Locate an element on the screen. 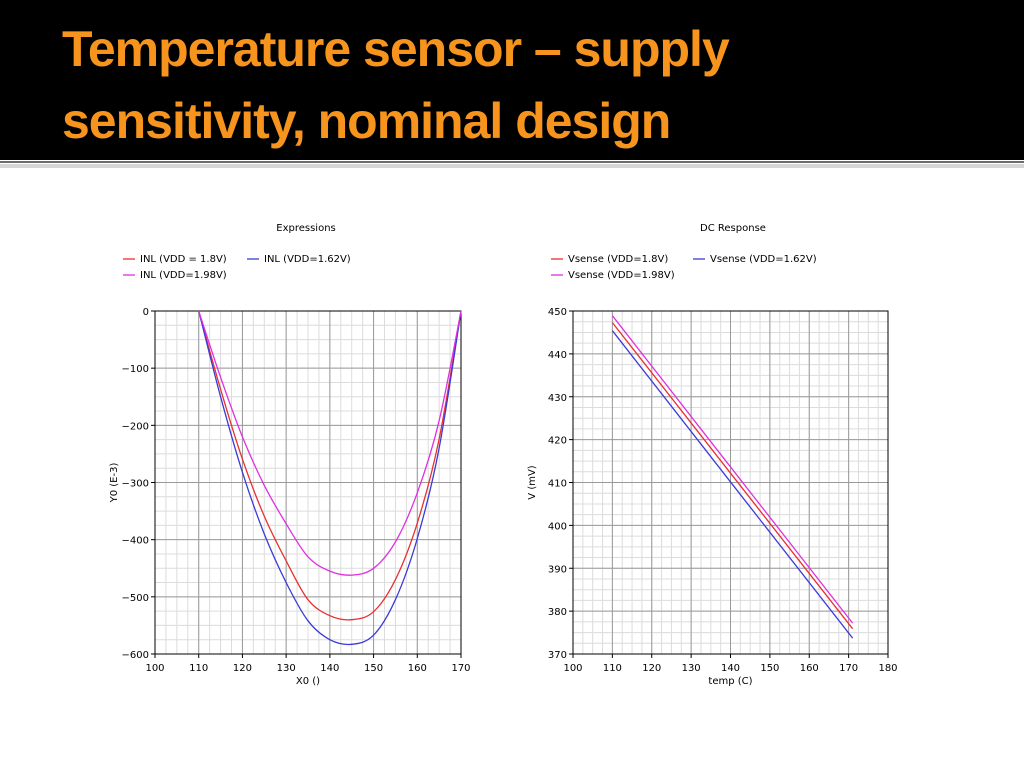 The width and height of the screenshot is (1024, 768). chart1-x-tick-label: 140 is located at coordinates (329, 668).